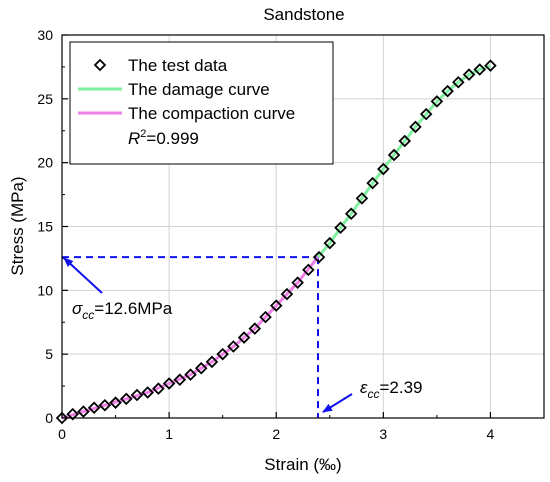  Describe the element at coordinates (400, 387) in the screenshot. I see `epsilon-value: =2.39` at that location.